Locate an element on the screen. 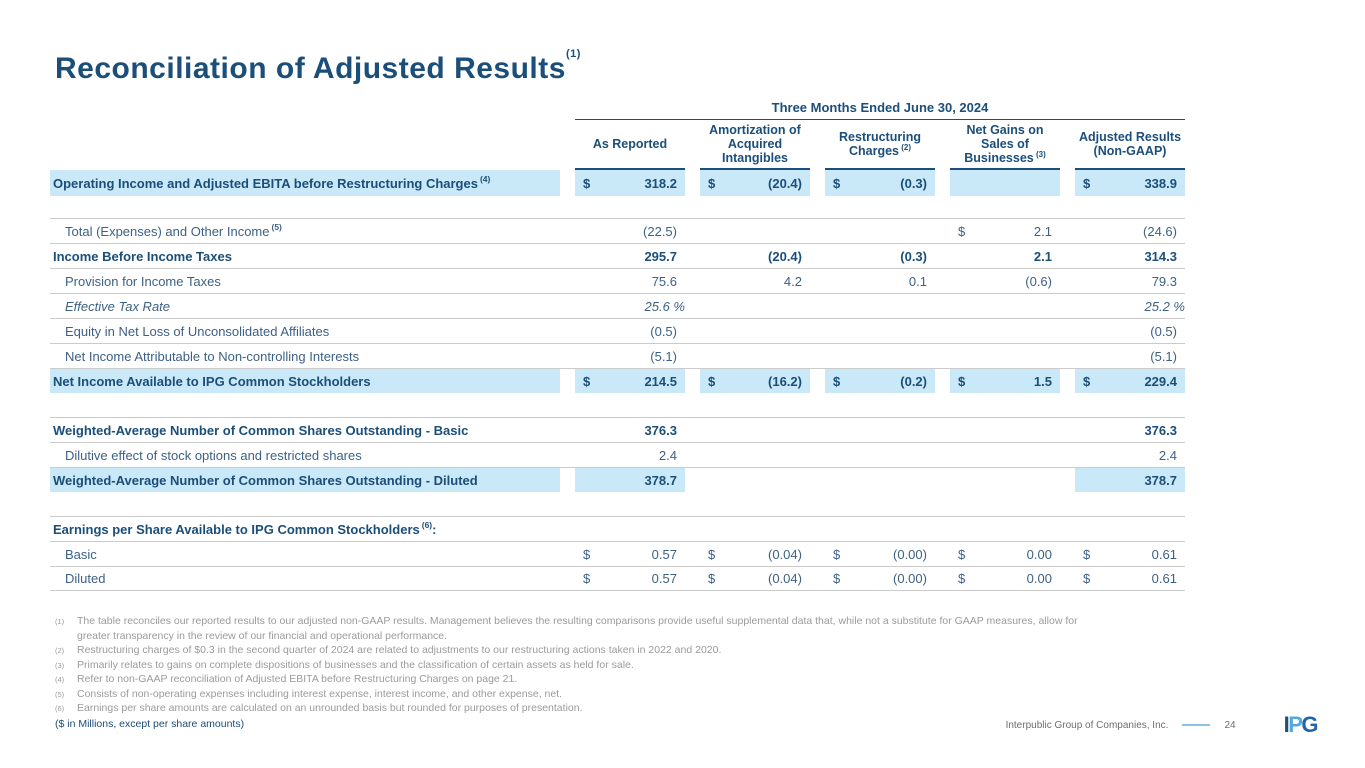 Image resolution: width=1365 pixels, height=768 pixels. cell-restructuring: $ (0.2) is located at coordinates (880, 381).